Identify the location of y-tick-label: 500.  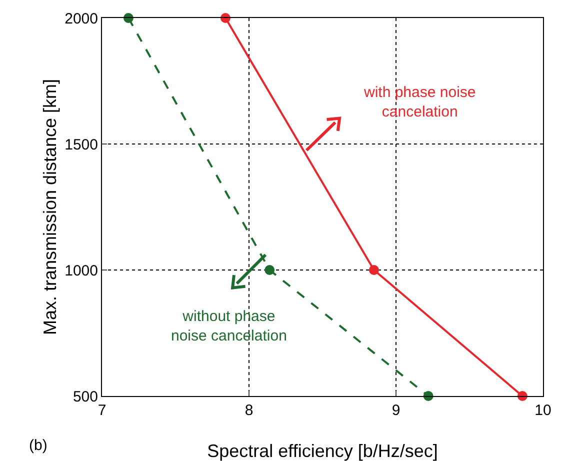
(85, 397).